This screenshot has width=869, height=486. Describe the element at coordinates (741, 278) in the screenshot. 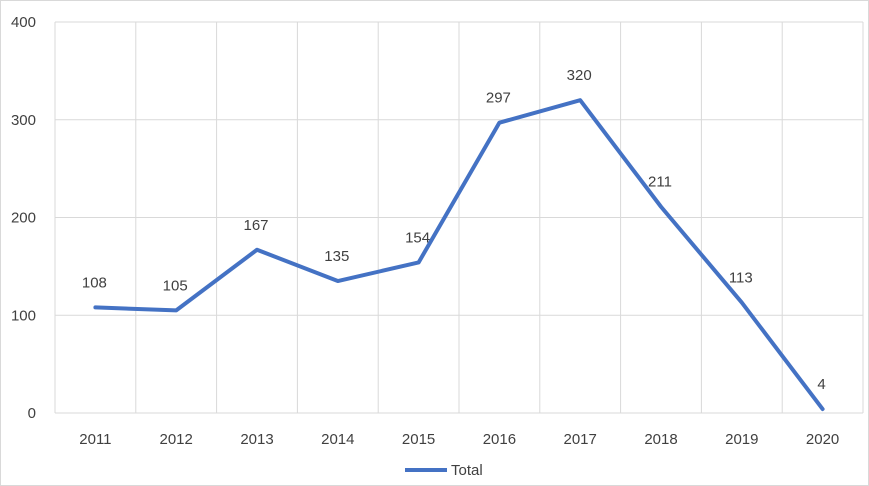

I see `data-label: 113` at that location.